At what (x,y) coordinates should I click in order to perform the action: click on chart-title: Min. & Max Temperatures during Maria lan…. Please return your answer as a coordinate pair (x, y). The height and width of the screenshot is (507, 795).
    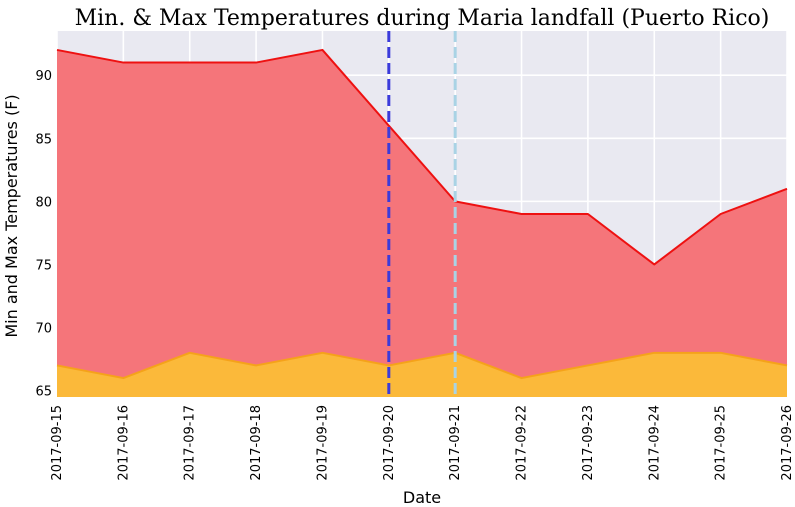
    Looking at the image, I should click on (422, 18).